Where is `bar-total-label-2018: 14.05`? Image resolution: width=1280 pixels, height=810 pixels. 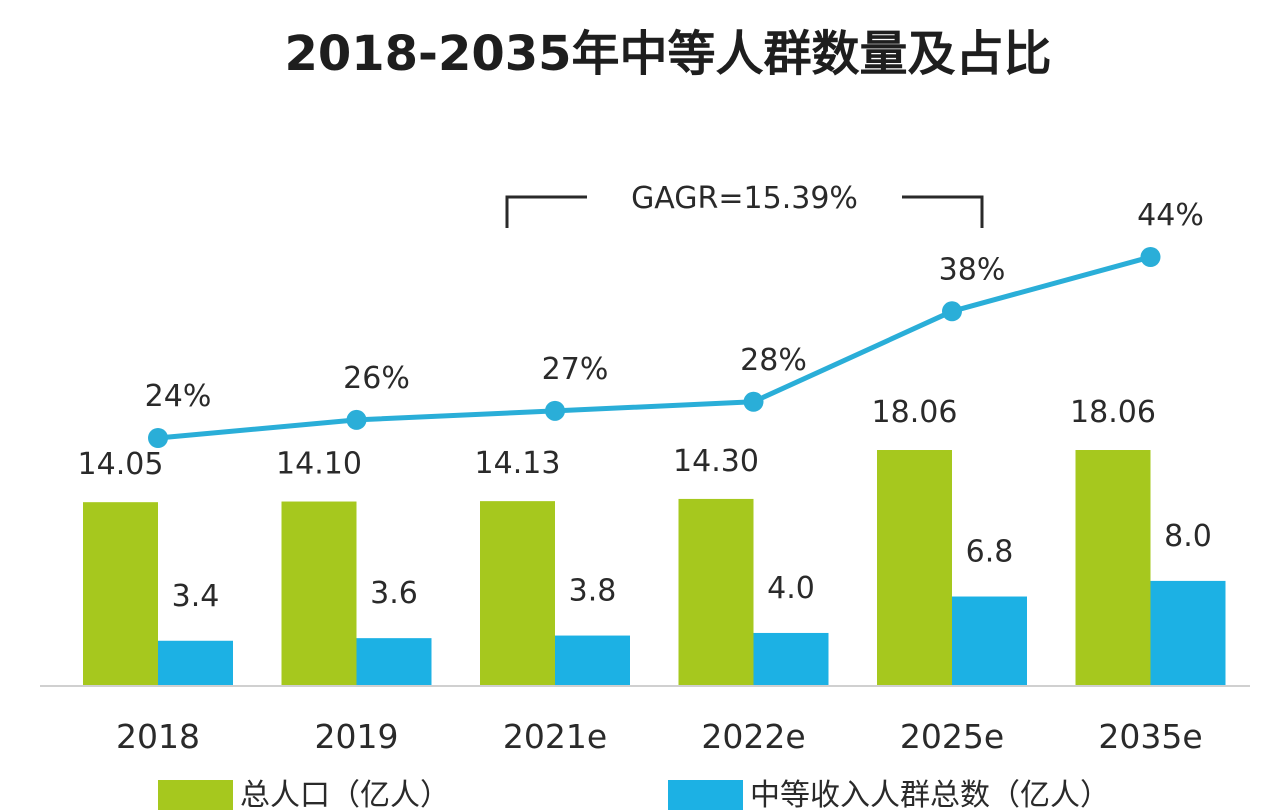
bar-total-label-2018: 14.05 is located at coordinates (121, 464).